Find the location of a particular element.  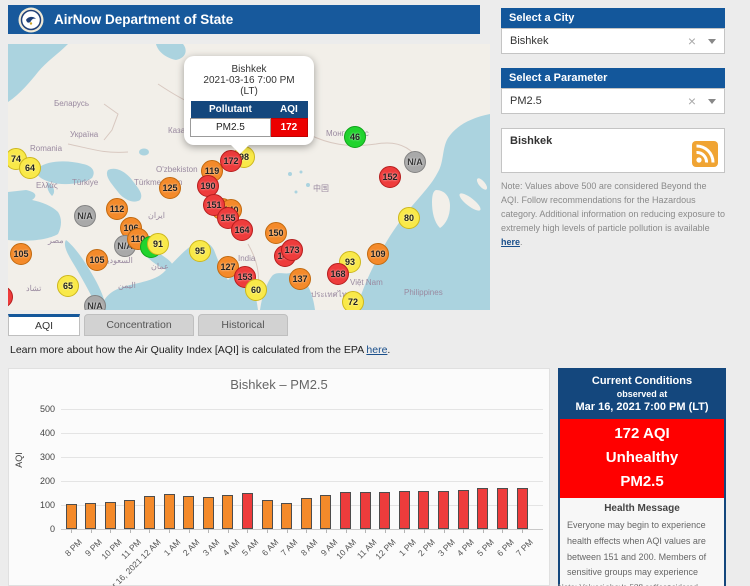

map-marker: 64 is located at coordinates (30, 168).